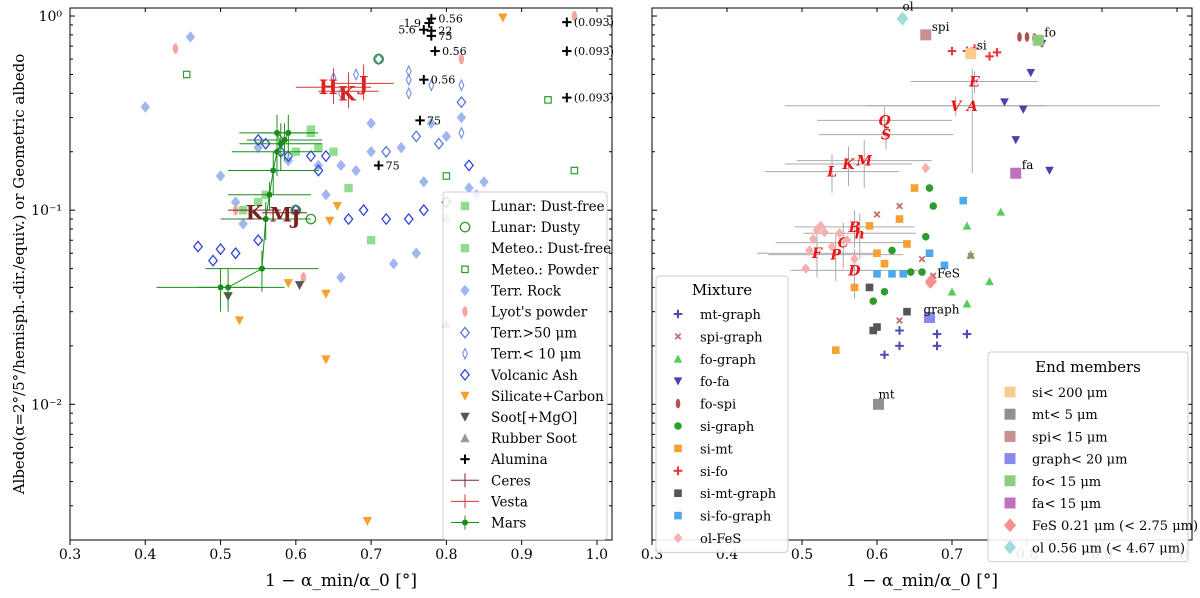  Describe the element at coordinates (922, 581) in the screenshot. I see `x-axis-label: 1 − α_min/α_0 [°]` at that location.